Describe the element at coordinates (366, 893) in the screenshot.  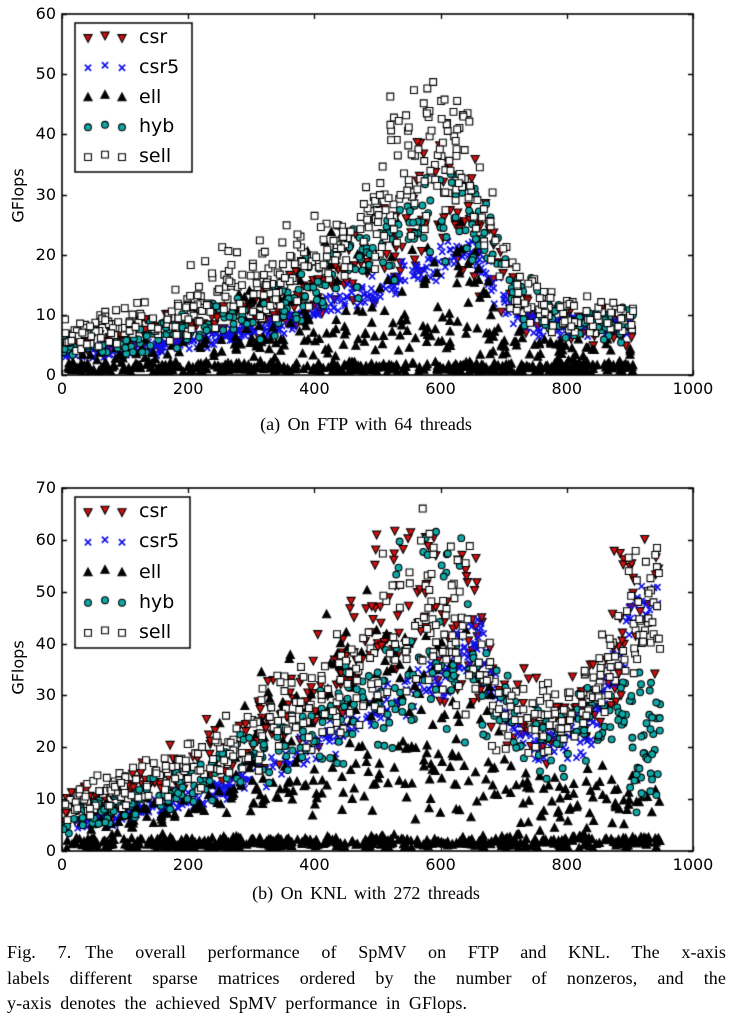
I see `subcaption-b: (b) On KNL with 272 threads` at that location.